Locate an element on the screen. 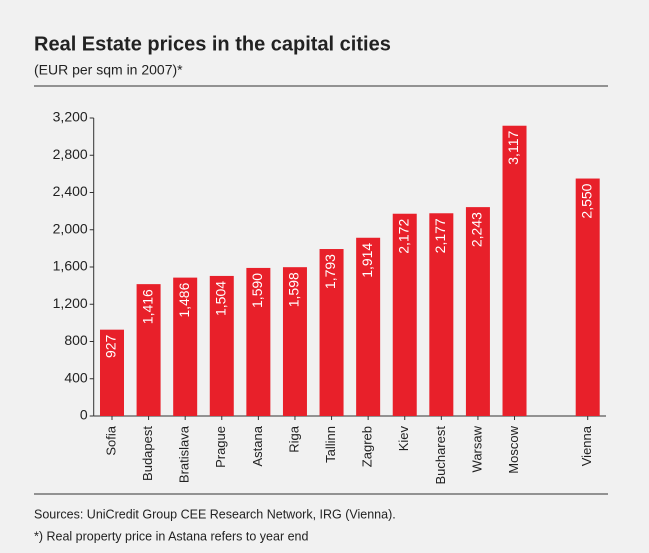  value-label: 2,177 is located at coordinates (440, 235).